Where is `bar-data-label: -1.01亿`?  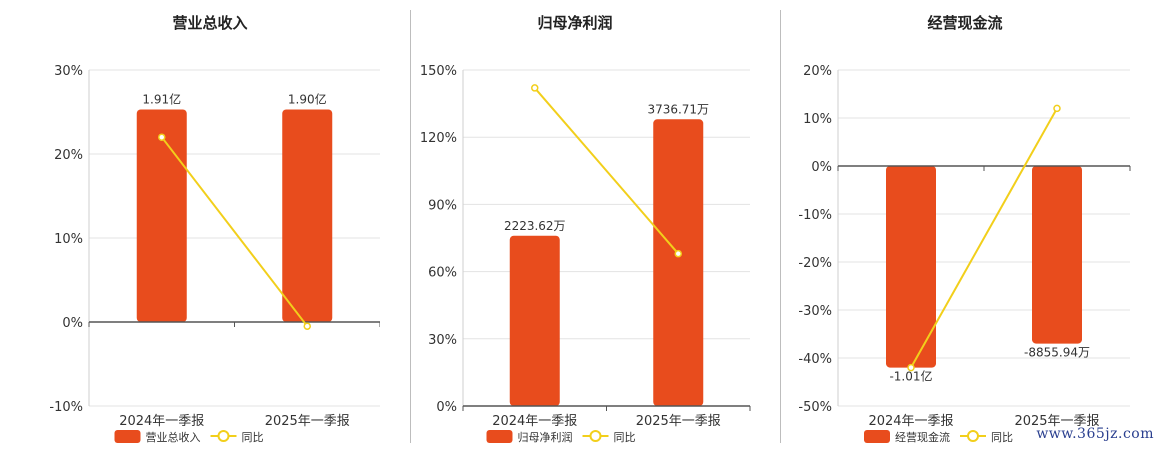
bar-data-label: -1.01亿 is located at coordinates (910, 376).